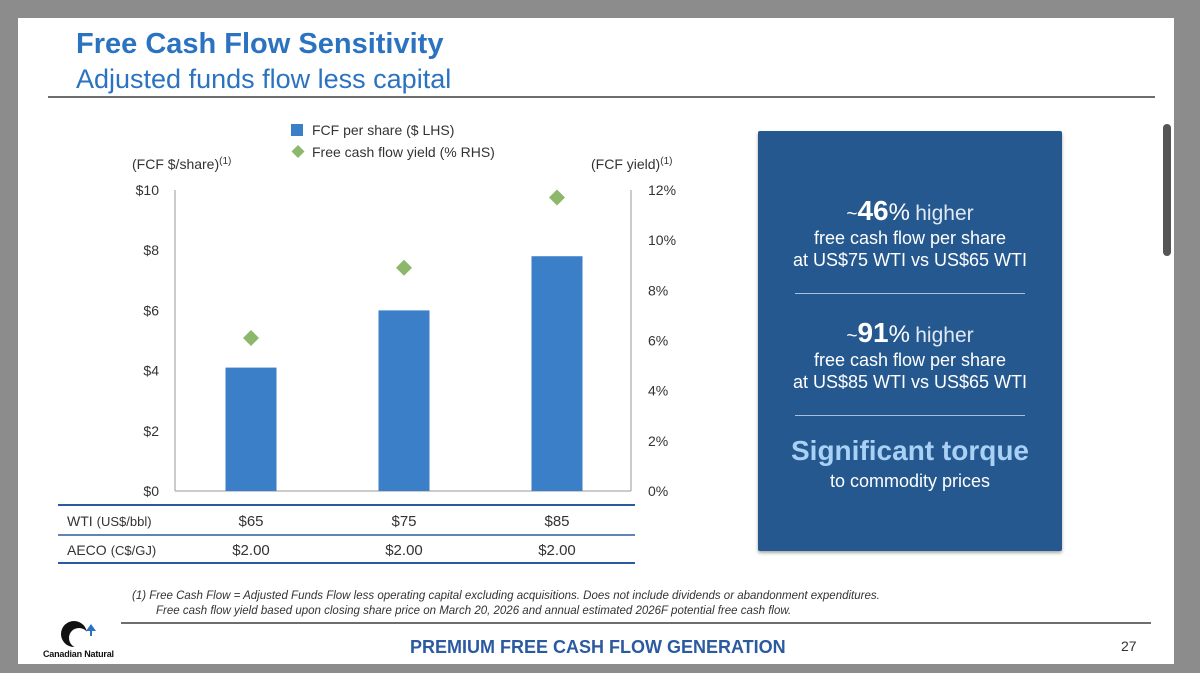  What do you see at coordinates (662, 240) in the screenshot?
I see `right-tick-label: 10%` at bounding box center [662, 240].